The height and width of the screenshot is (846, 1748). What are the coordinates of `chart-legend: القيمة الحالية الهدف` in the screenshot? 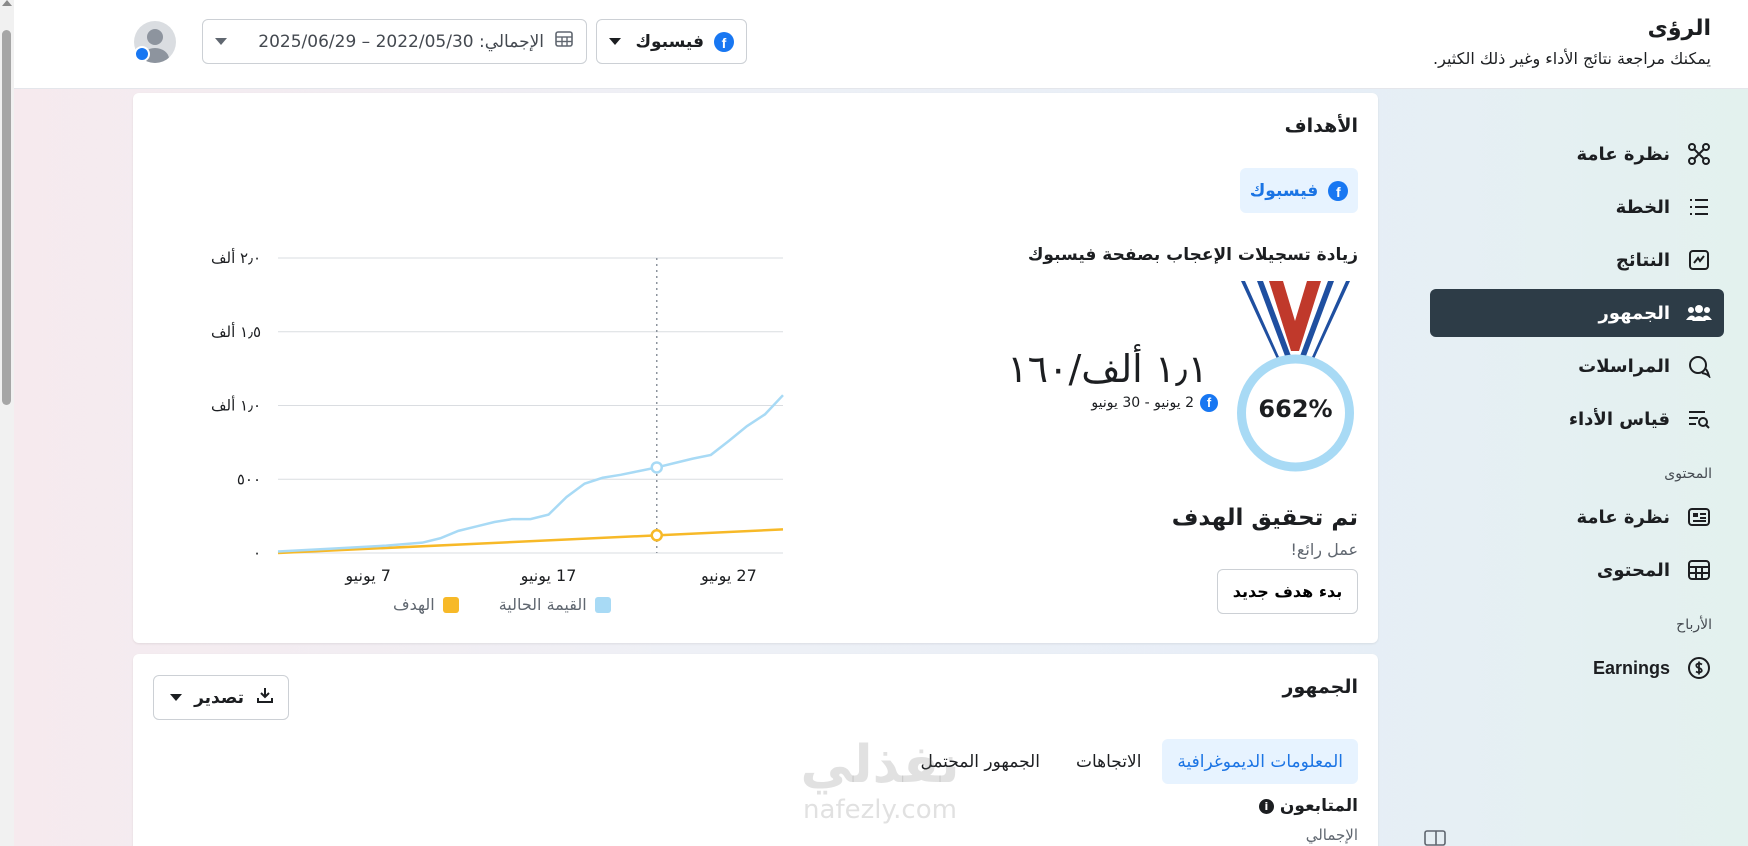 It's located at (502, 604).